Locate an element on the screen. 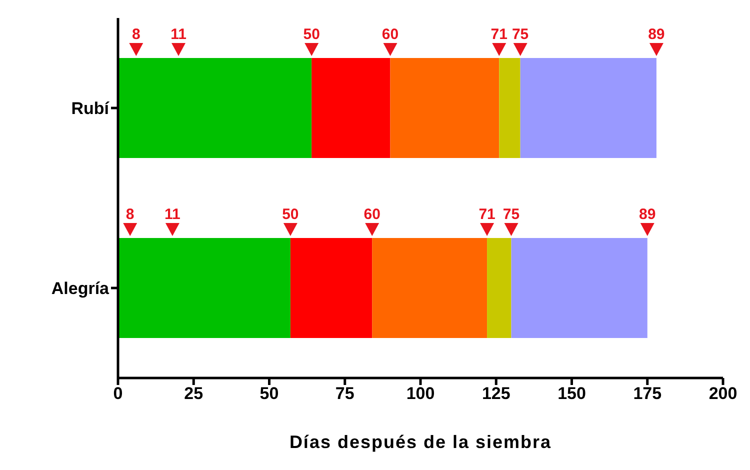 The height and width of the screenshot is (470, 750). text: 89 is located at coordinates (647, 214).